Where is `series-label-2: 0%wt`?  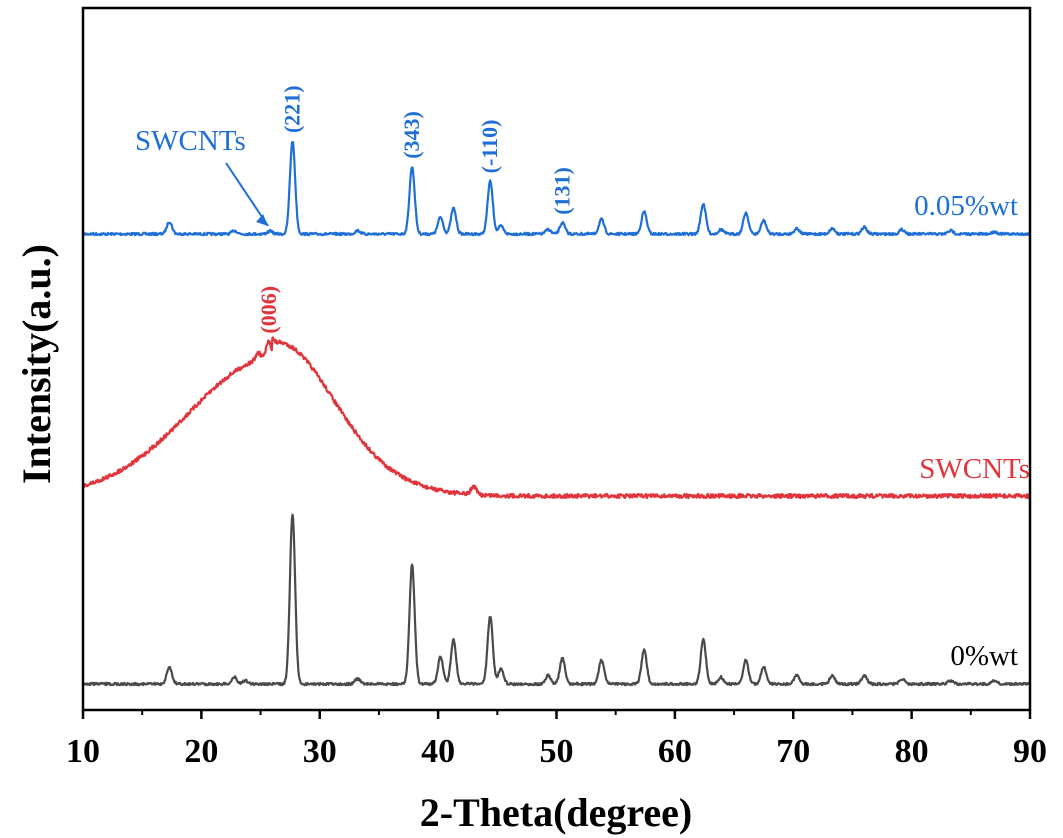
series-label-2: 0%wt is located at coordinates (984, 656).